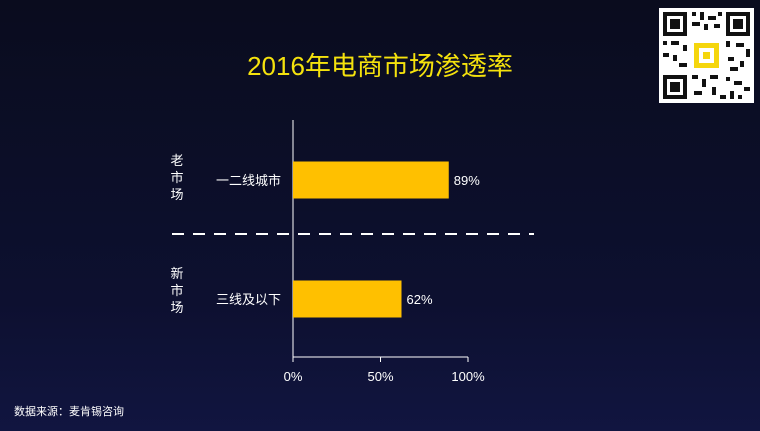  I want to click on x-tick-label-1: 50%, so click(380, 376).